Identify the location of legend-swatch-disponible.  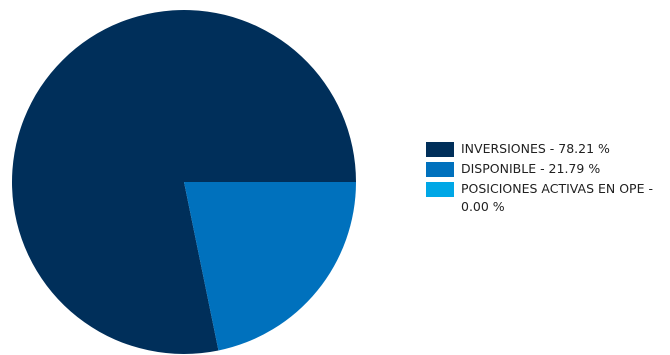
(440, 169).